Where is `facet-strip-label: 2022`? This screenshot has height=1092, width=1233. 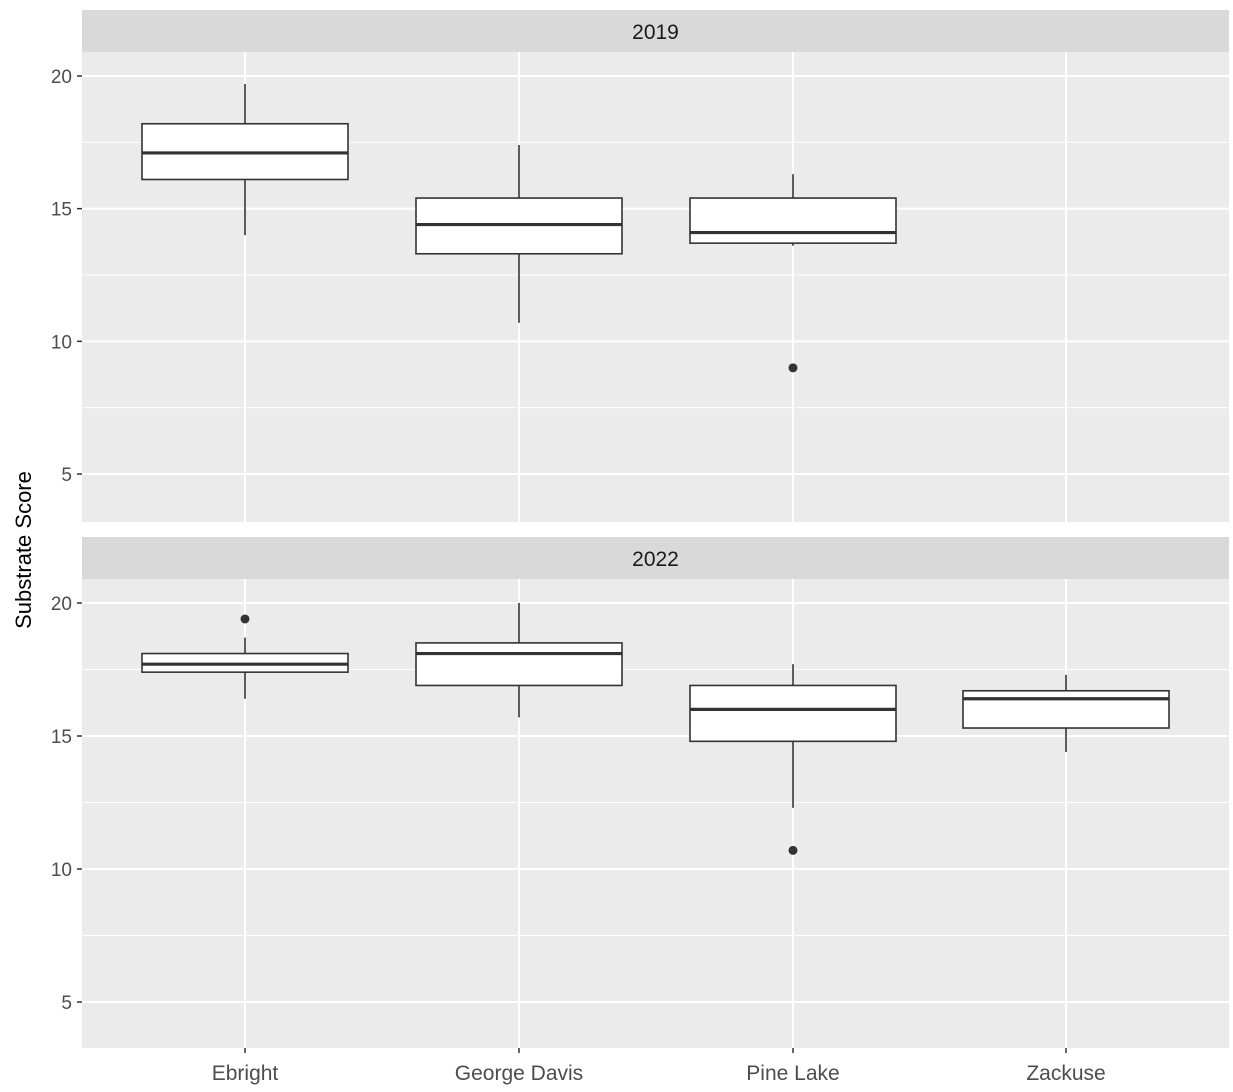
facet-strip-label: 2022 is located at coordinates (655, 559).